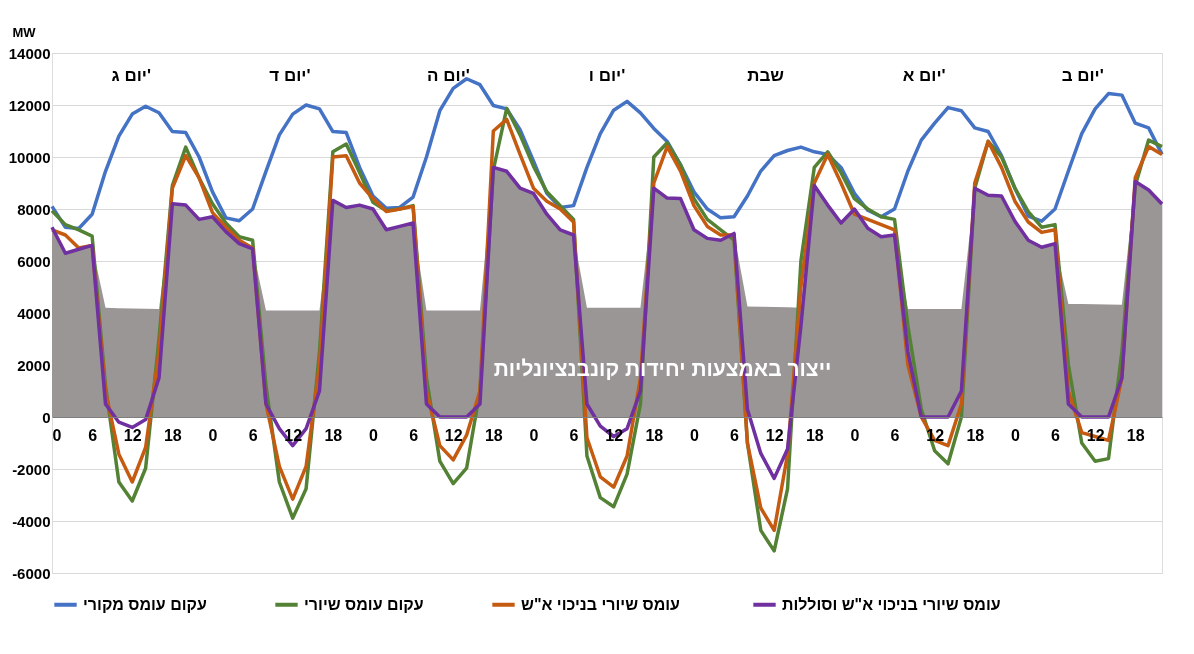  I want to click on y-tick-label: -4000, so click(31, 521).